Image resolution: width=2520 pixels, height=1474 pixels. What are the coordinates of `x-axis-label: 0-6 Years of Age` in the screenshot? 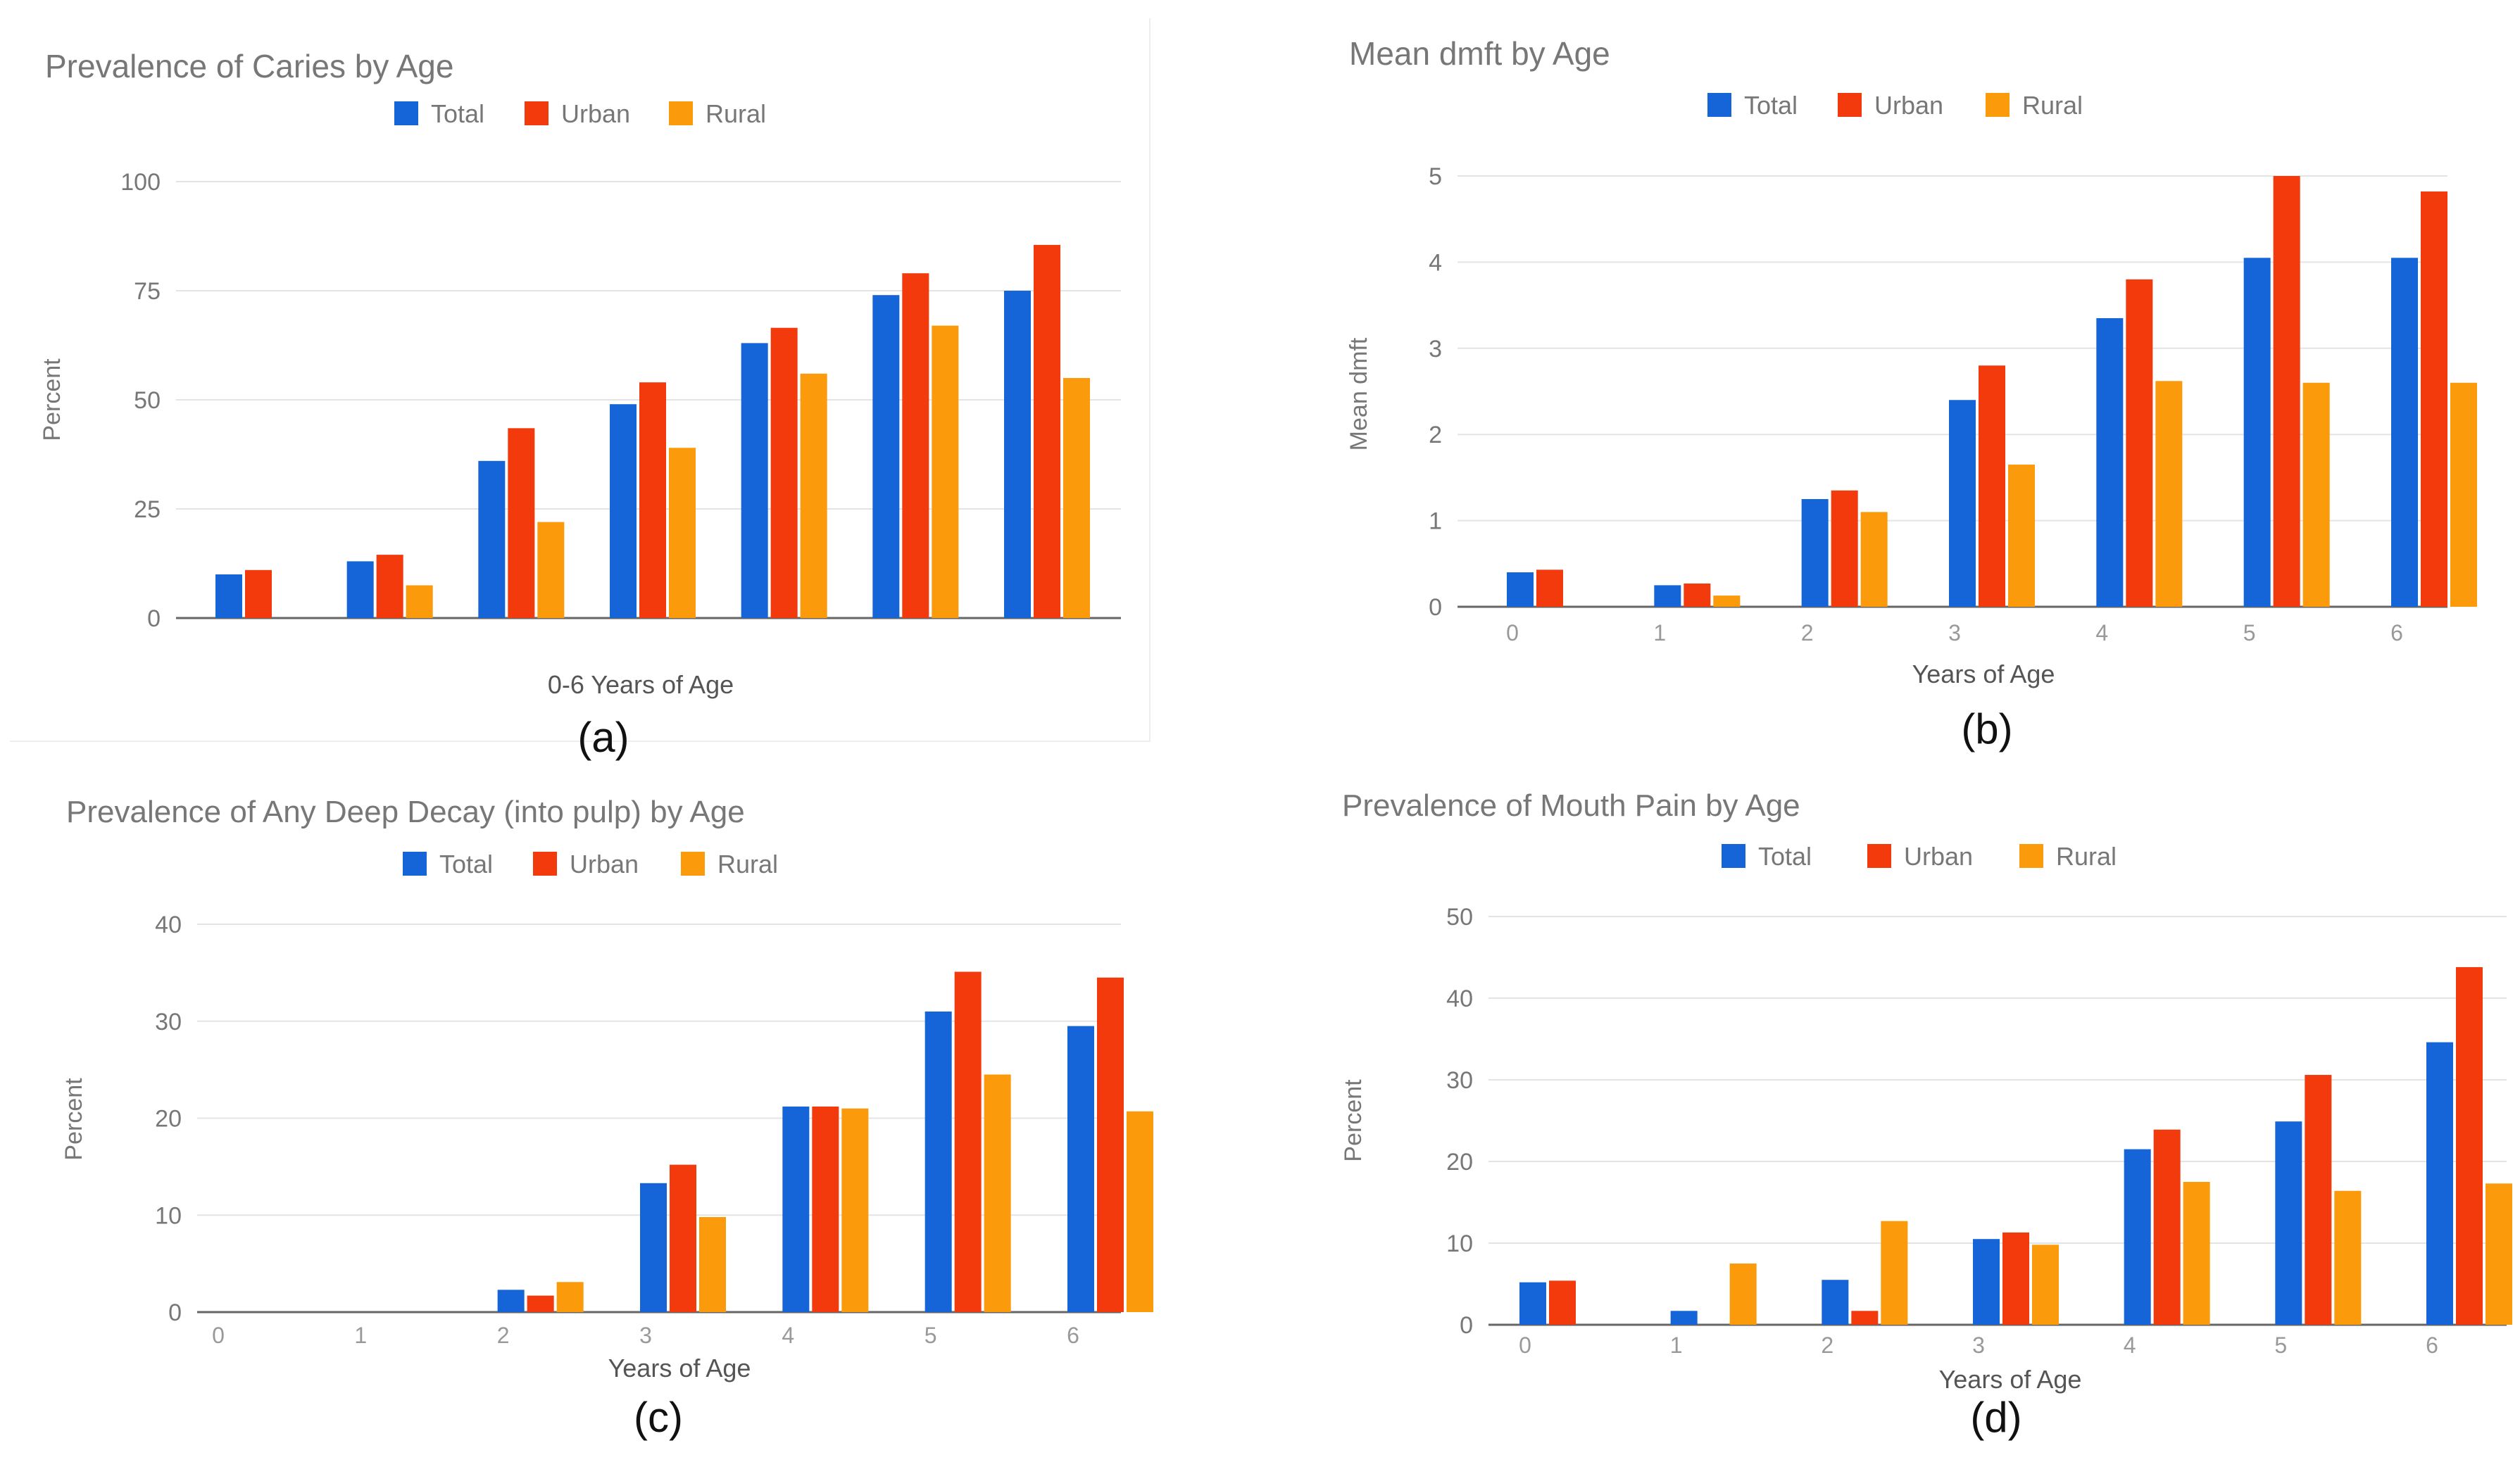 It's located at (641, 684).